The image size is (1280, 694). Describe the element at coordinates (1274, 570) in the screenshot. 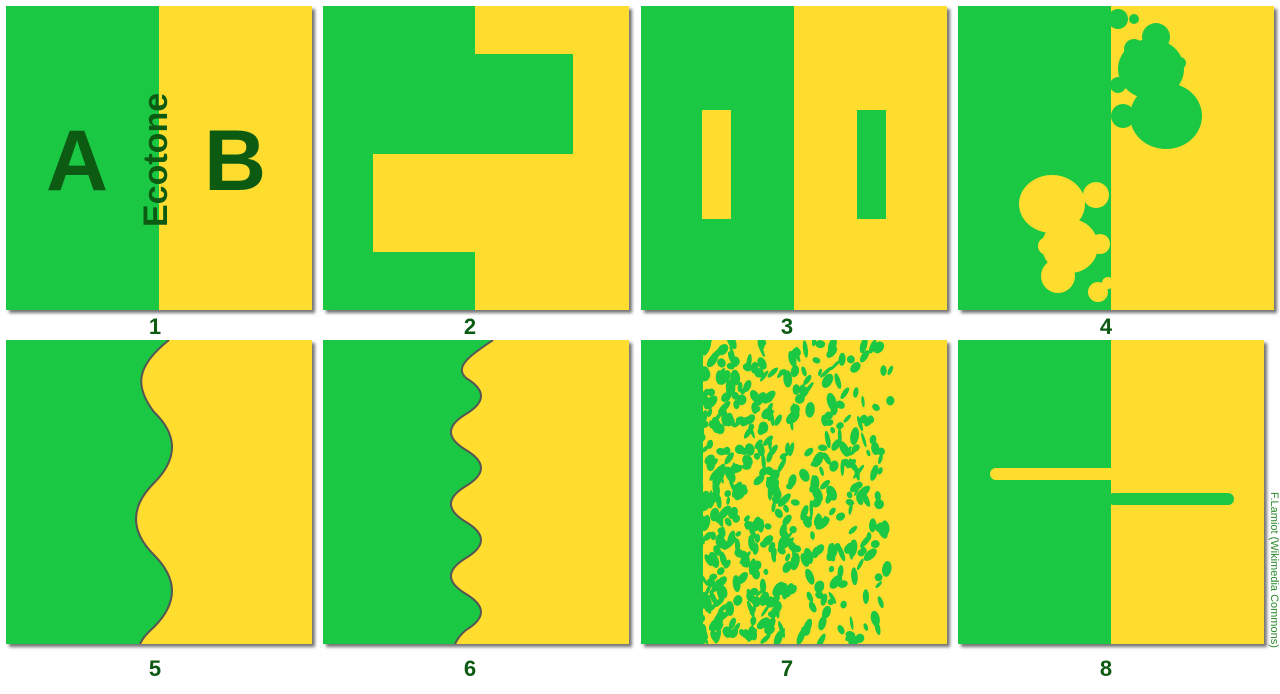

I see `credit-text: F.Lamiot (Wikimedia Commons)` at that location.